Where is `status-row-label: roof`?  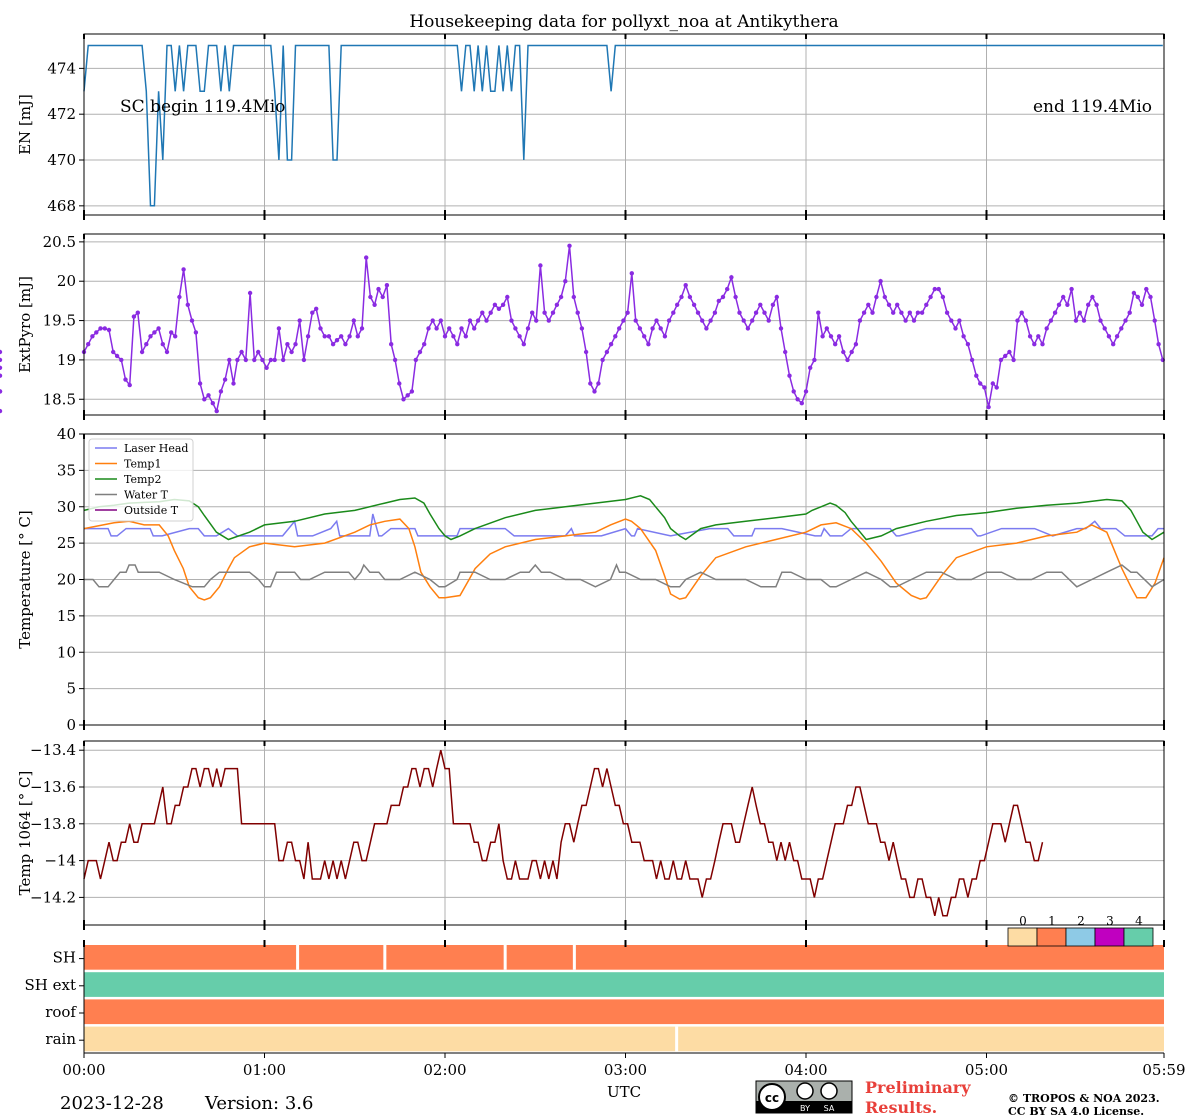
status-row-label: roof is located at coordinates (61, 1012).